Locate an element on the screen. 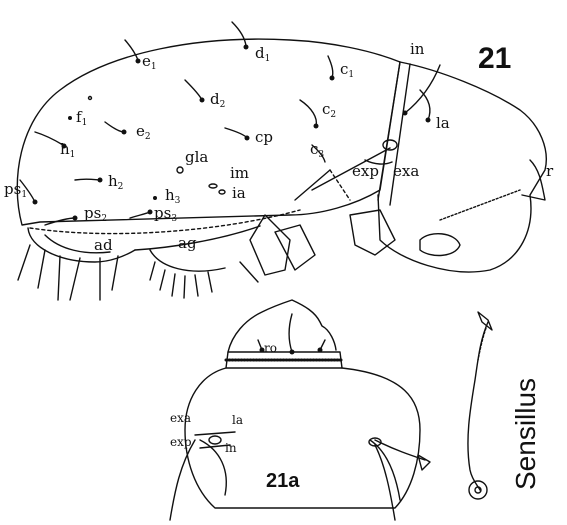 The width and height of the screenshot is (567, 525). label-c1: c1 is located at coordinates (347, 70).